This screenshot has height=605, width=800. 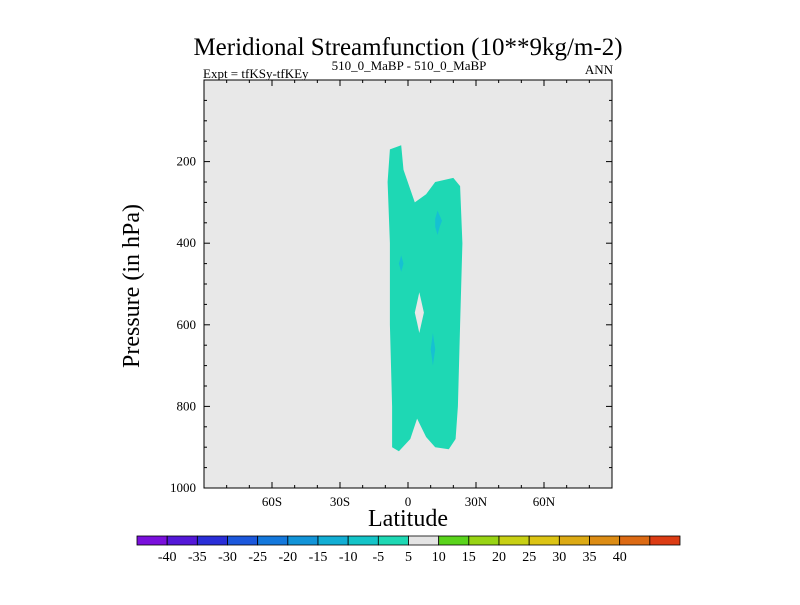 What do you see at coordinates (378, 557) in the screenshot?
I see `colorbar-label: -5` at bounding box center [378, 557].